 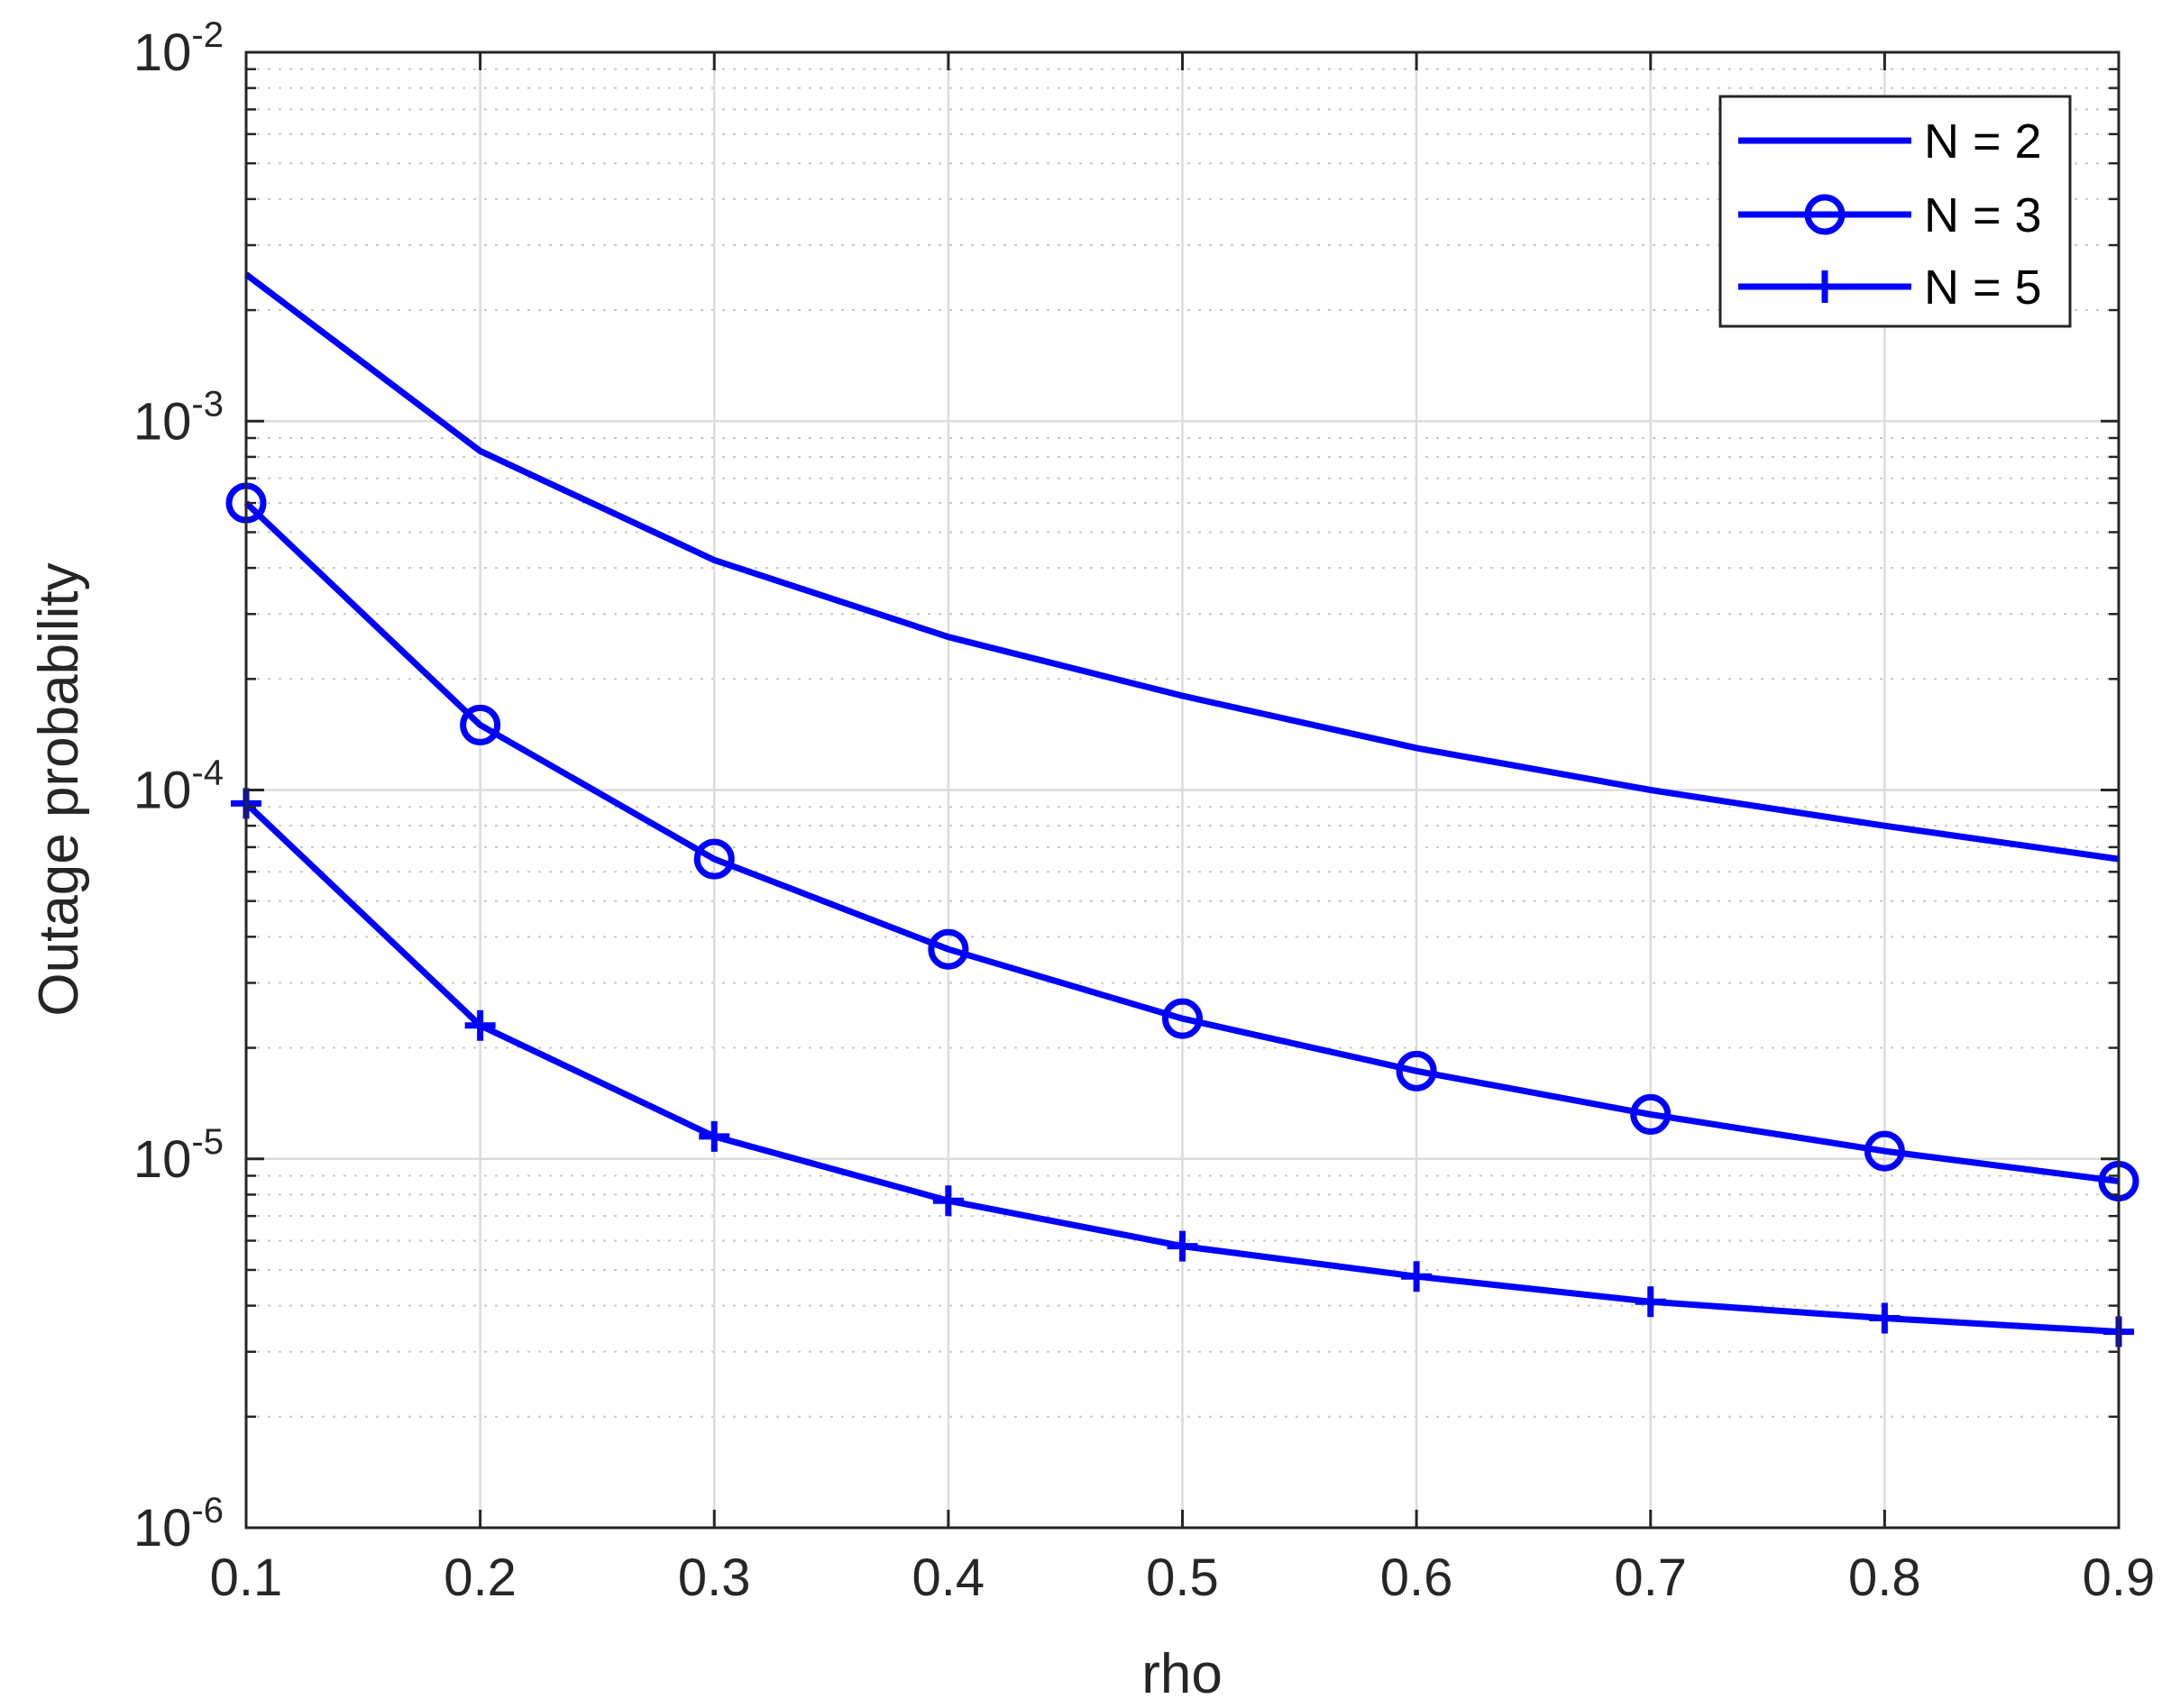 I want to click on x-tick-label: 0.4, so click(x=948, y=1578).